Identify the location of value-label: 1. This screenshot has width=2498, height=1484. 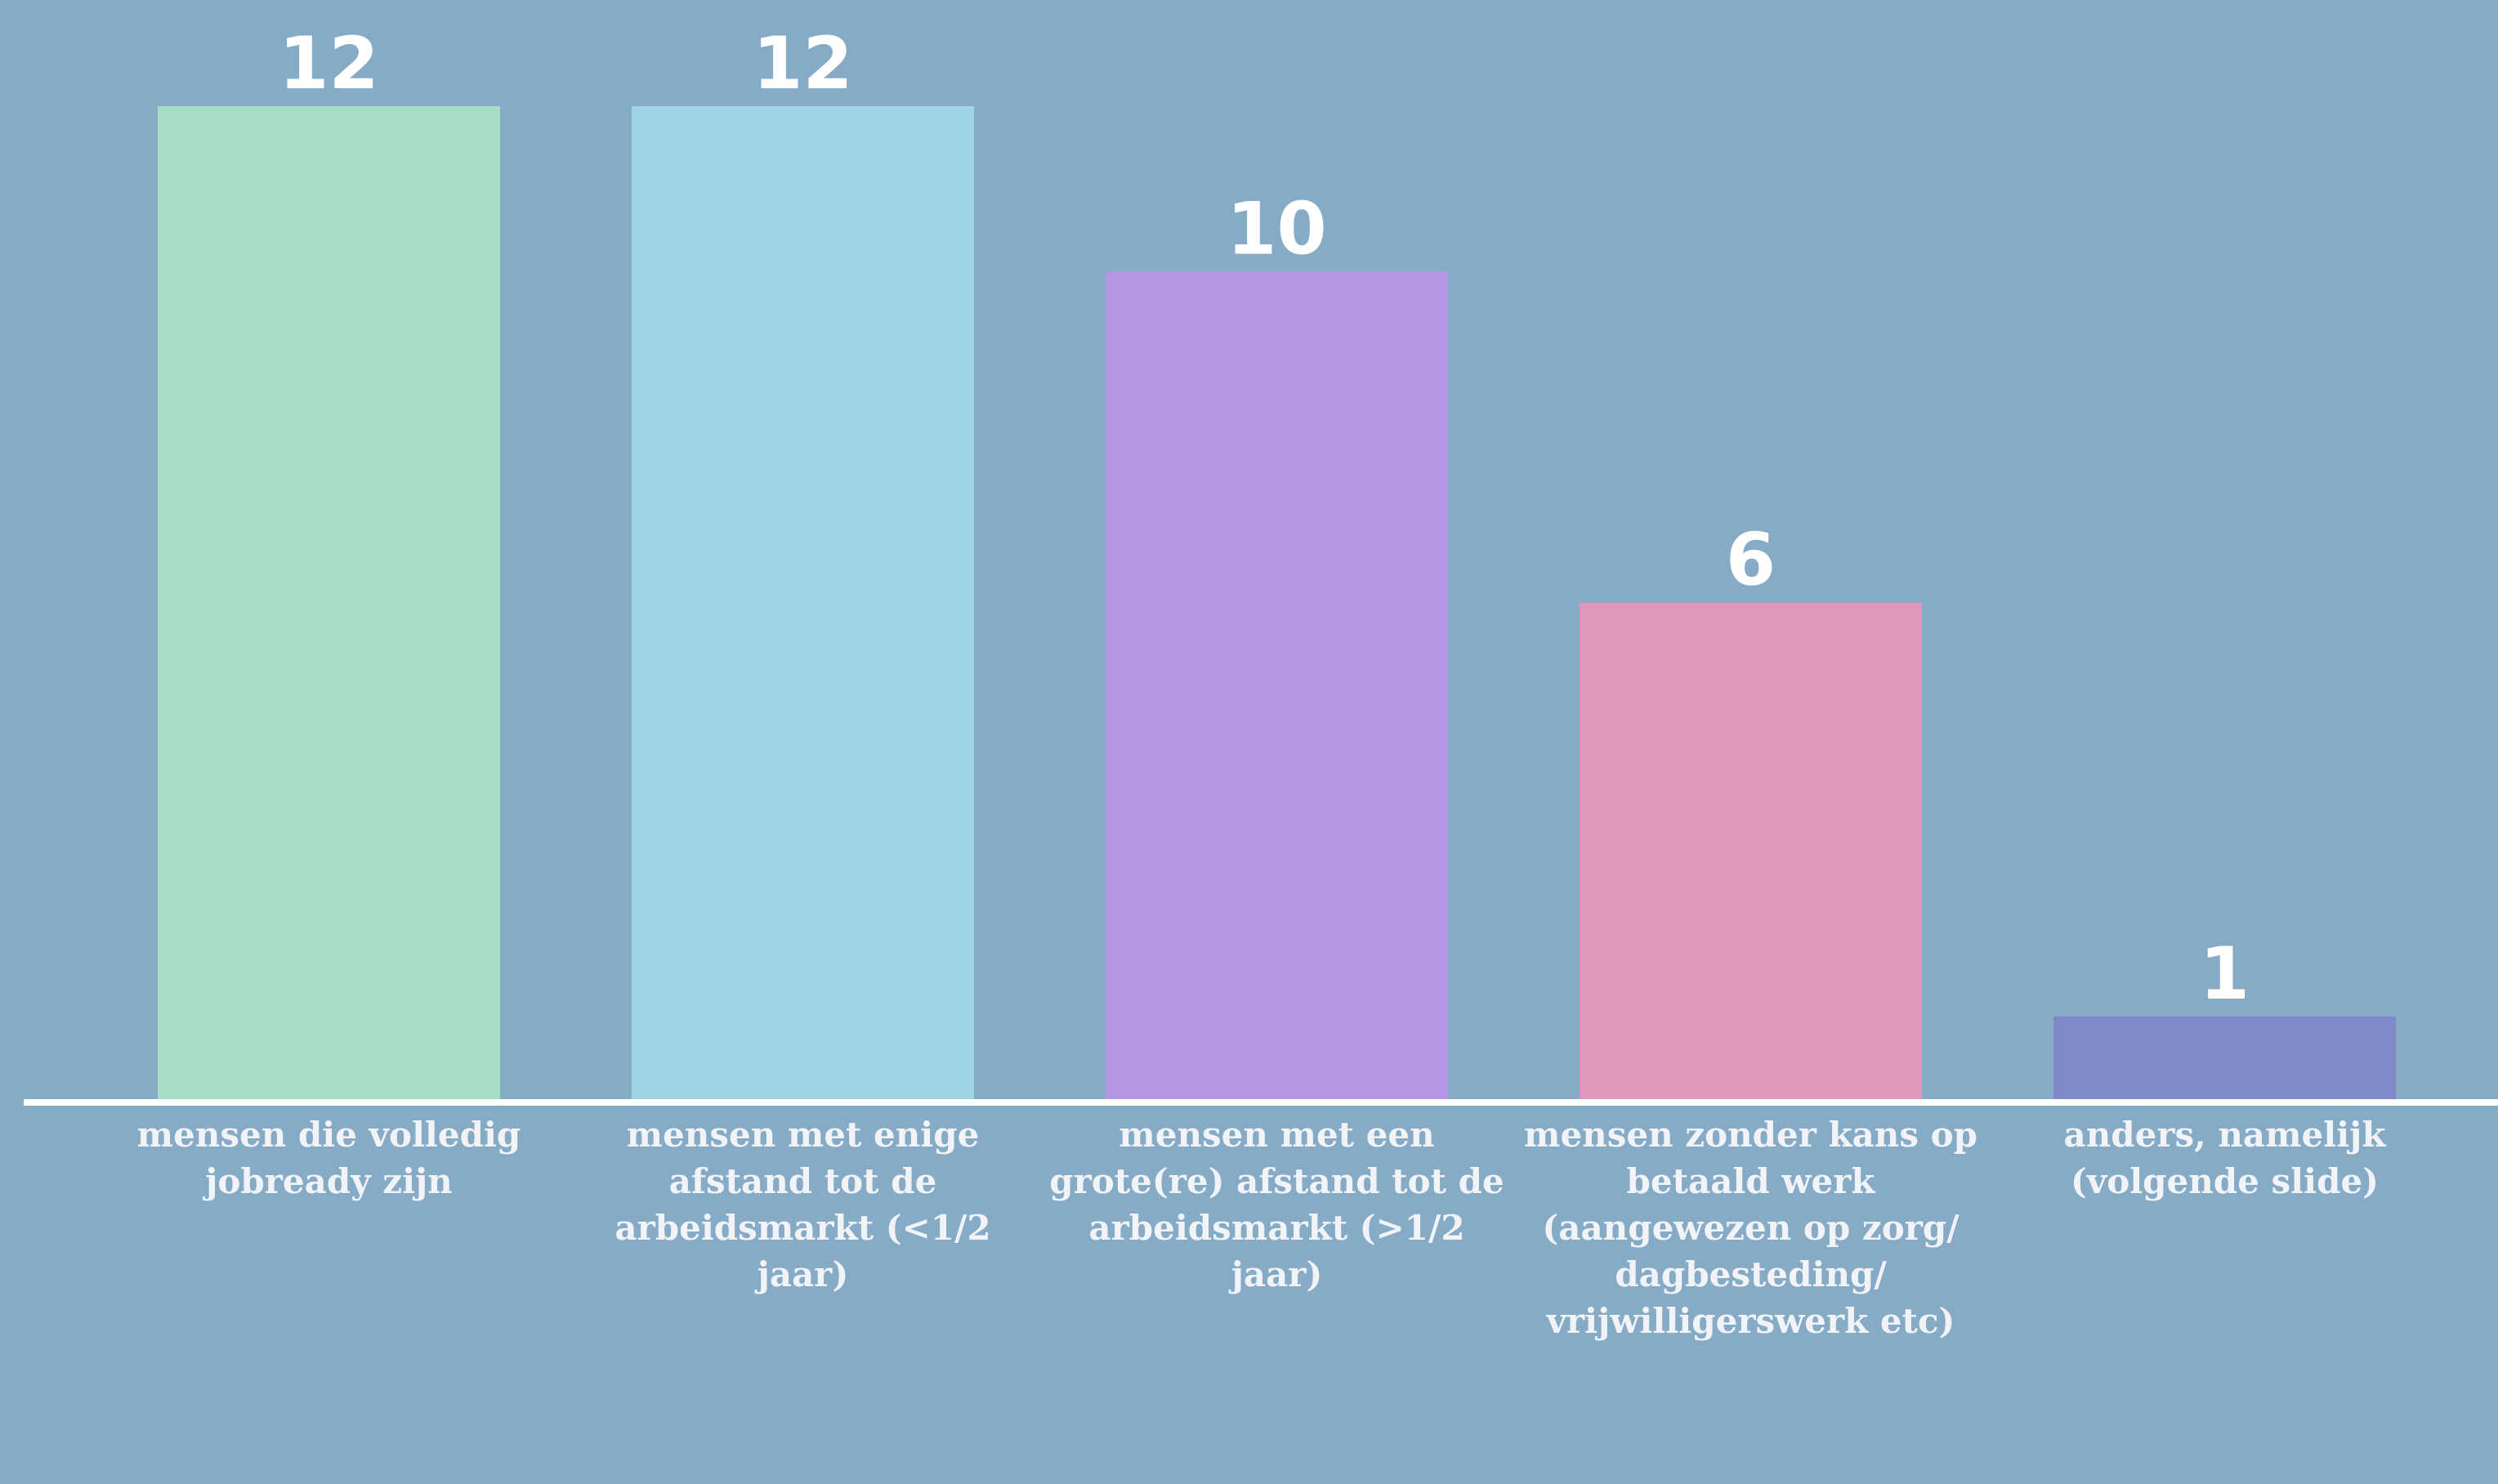
(2225, 974).